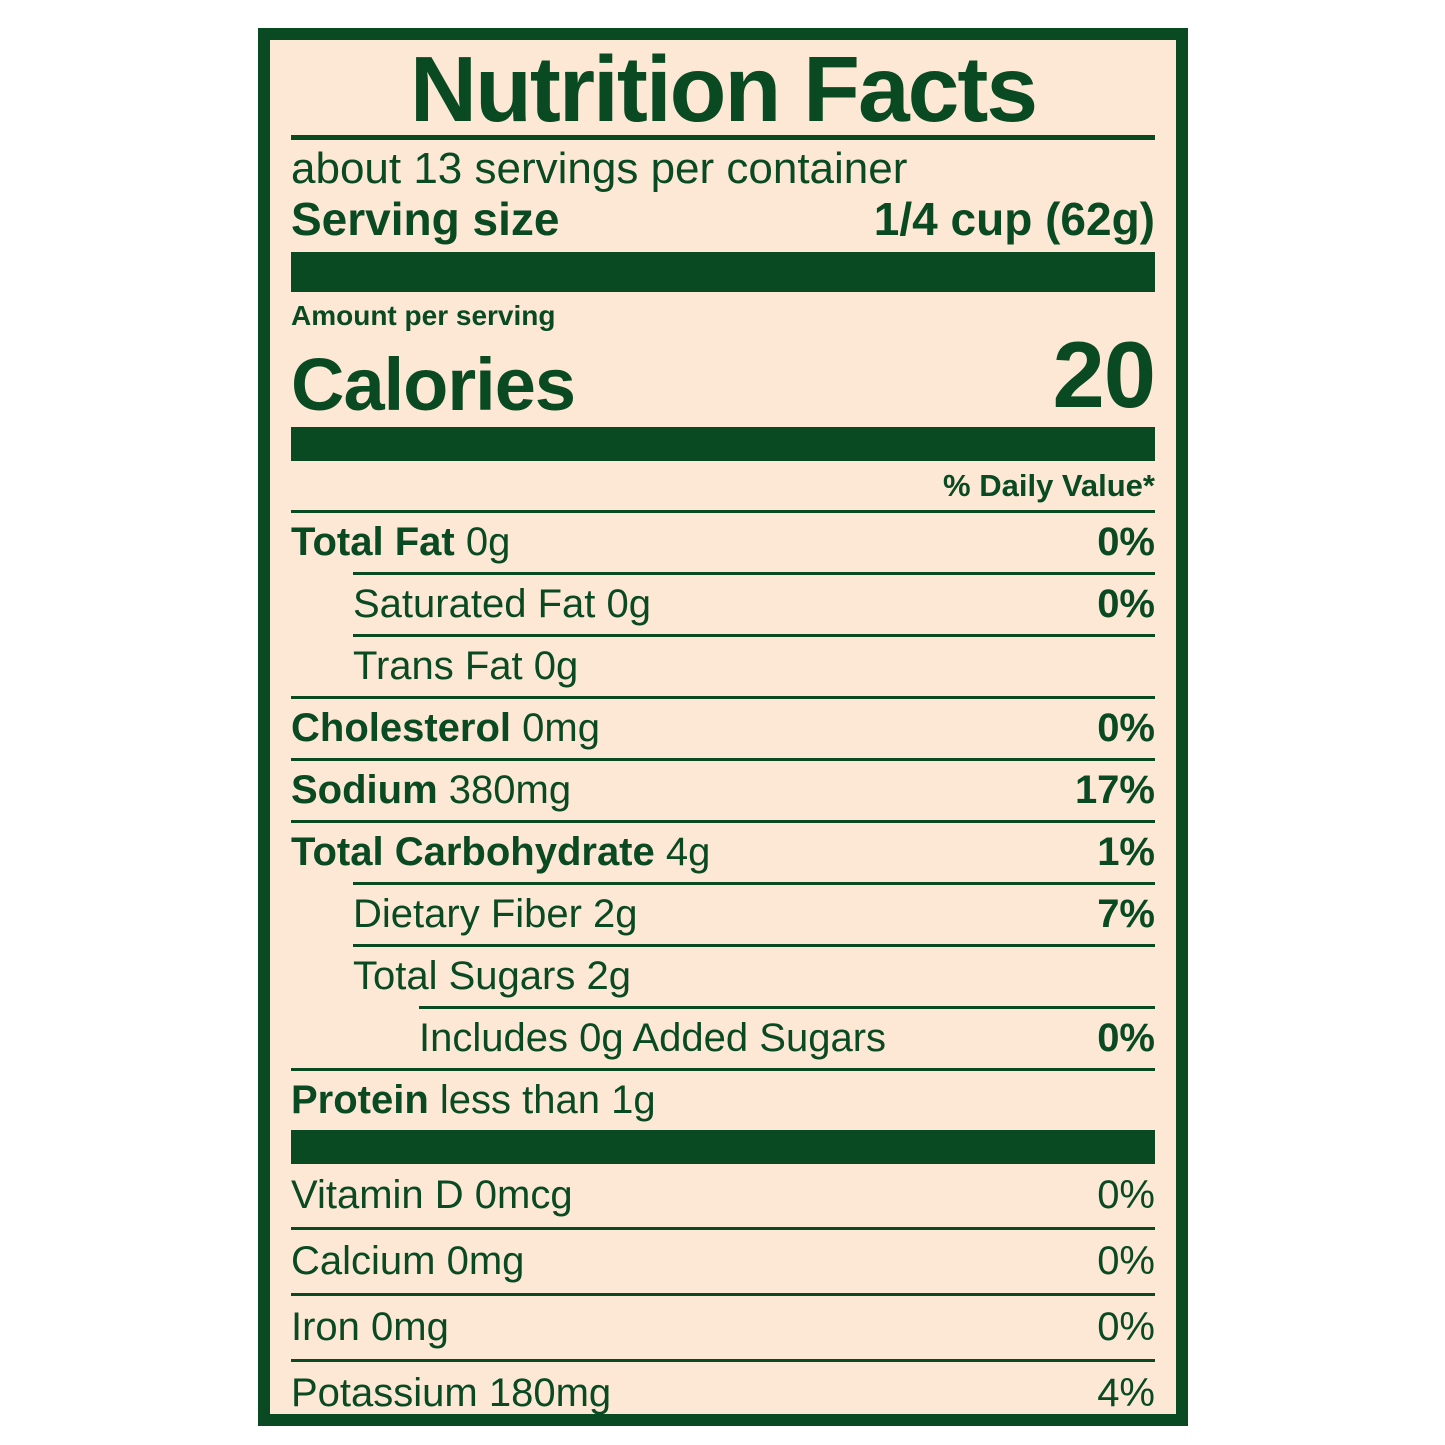 The image size is (1445, 1445). What do you see at coordinates (723, 1327) in the screenshot?
I see `micronutrient-row: Iron 0mg 0%` at bounding box center [723, 1327].